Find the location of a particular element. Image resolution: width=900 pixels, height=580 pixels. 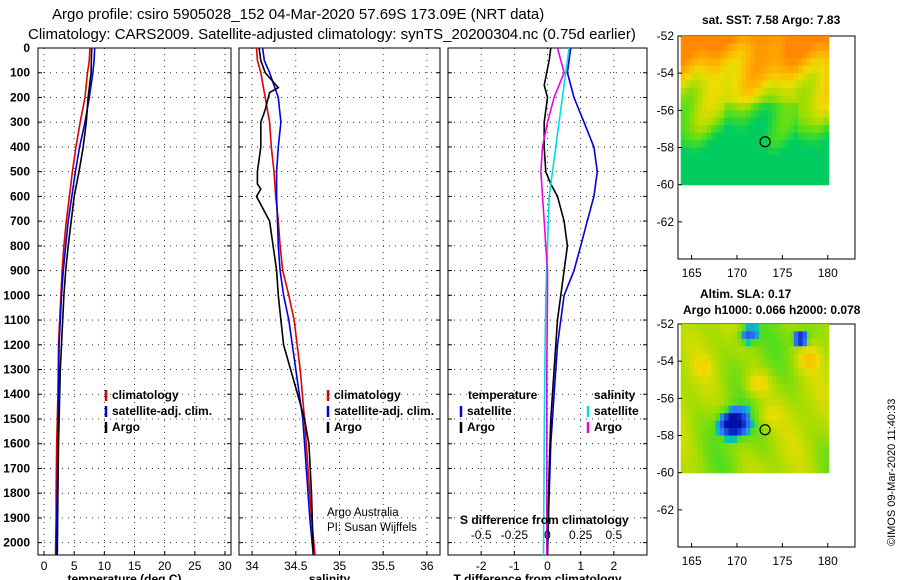

difference-xtick-label: -1 is located at coordinates (514, 566).